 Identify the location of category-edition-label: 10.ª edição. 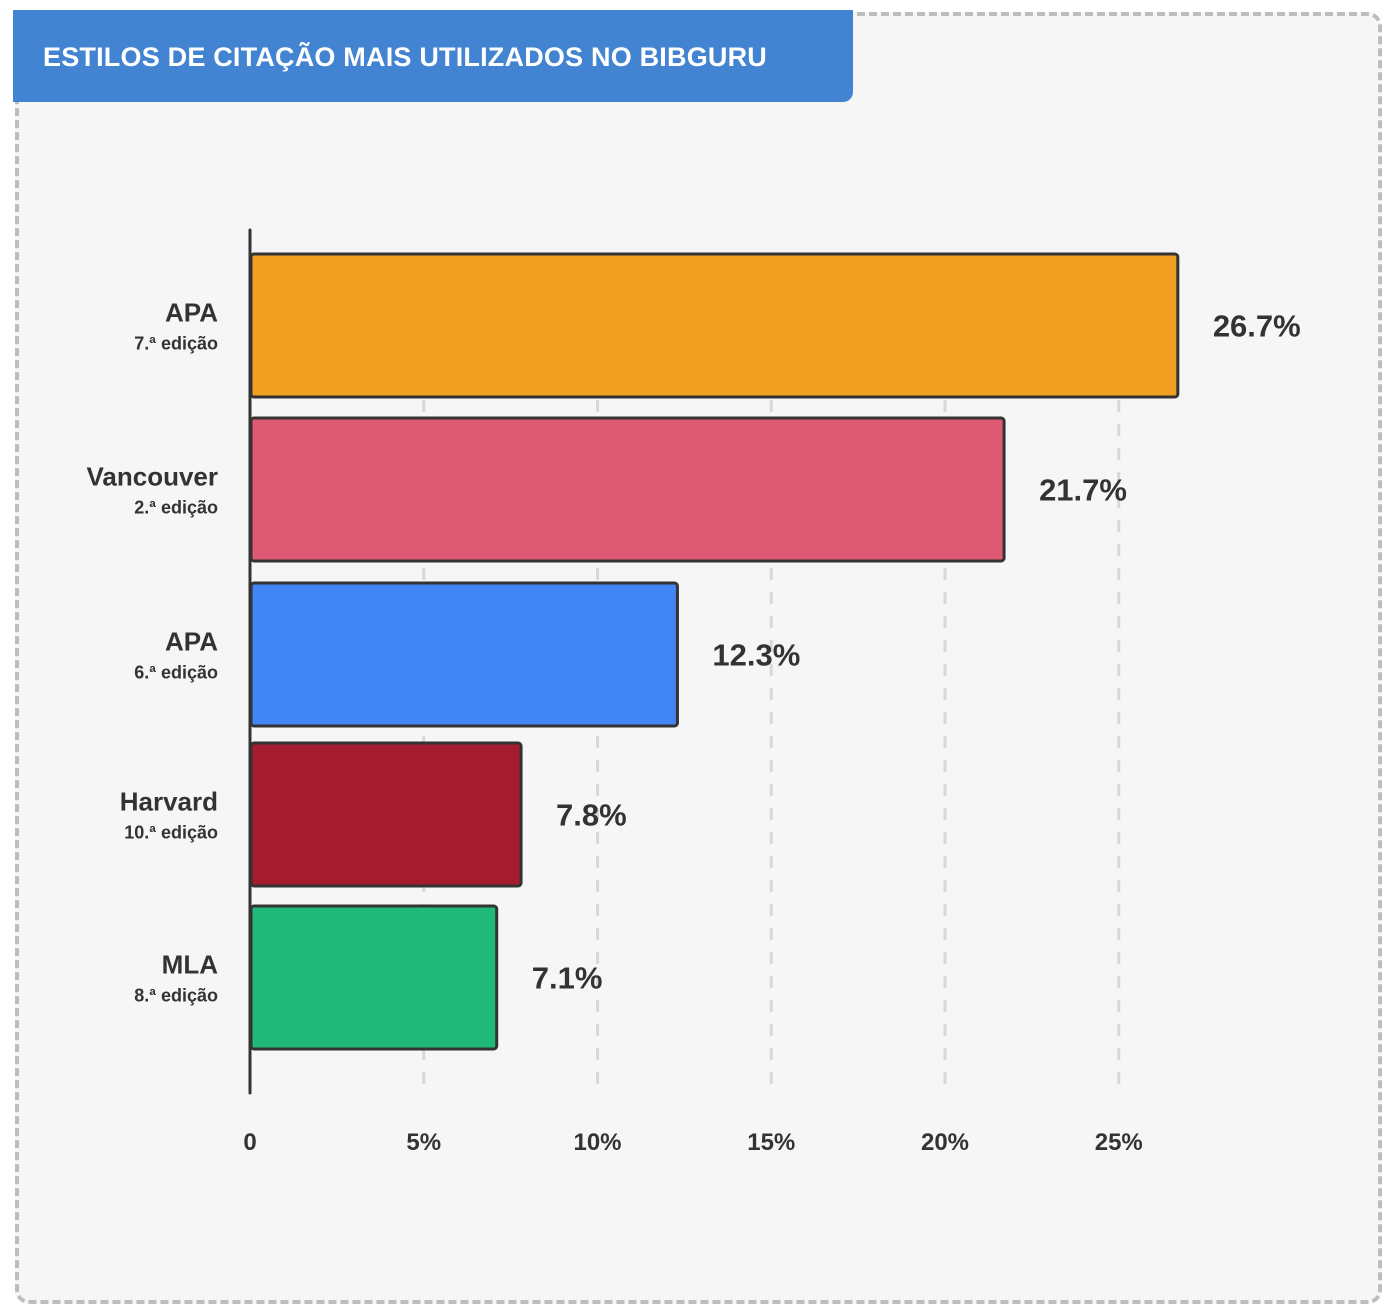
(171, 833).